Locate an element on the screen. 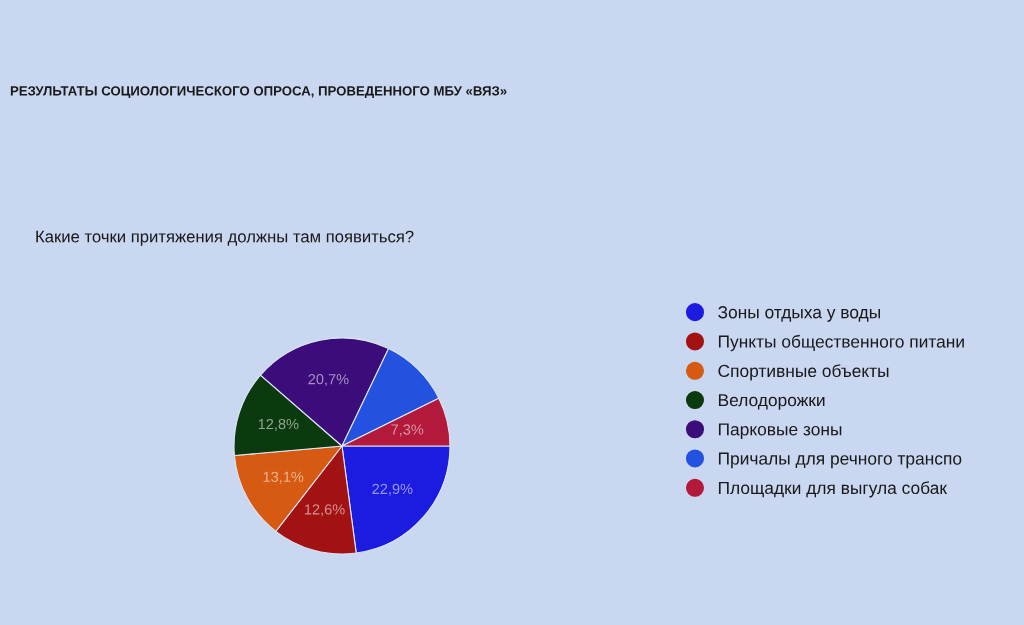  chart-subtitle: Какие точки притяжения должны там появиться? is located at coordinates (225, 238).